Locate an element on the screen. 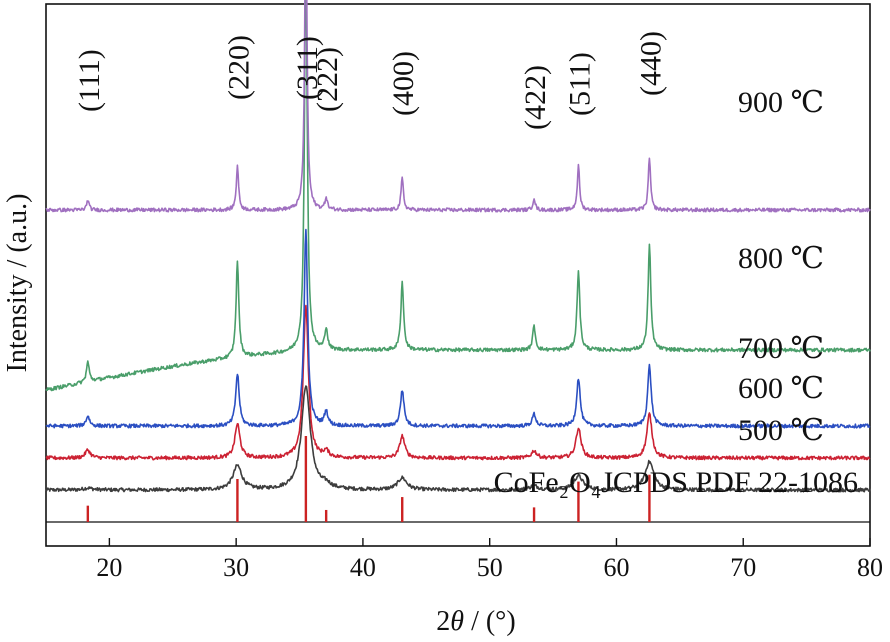  x-tick-label: 80 is located at coordinates (870, 567).